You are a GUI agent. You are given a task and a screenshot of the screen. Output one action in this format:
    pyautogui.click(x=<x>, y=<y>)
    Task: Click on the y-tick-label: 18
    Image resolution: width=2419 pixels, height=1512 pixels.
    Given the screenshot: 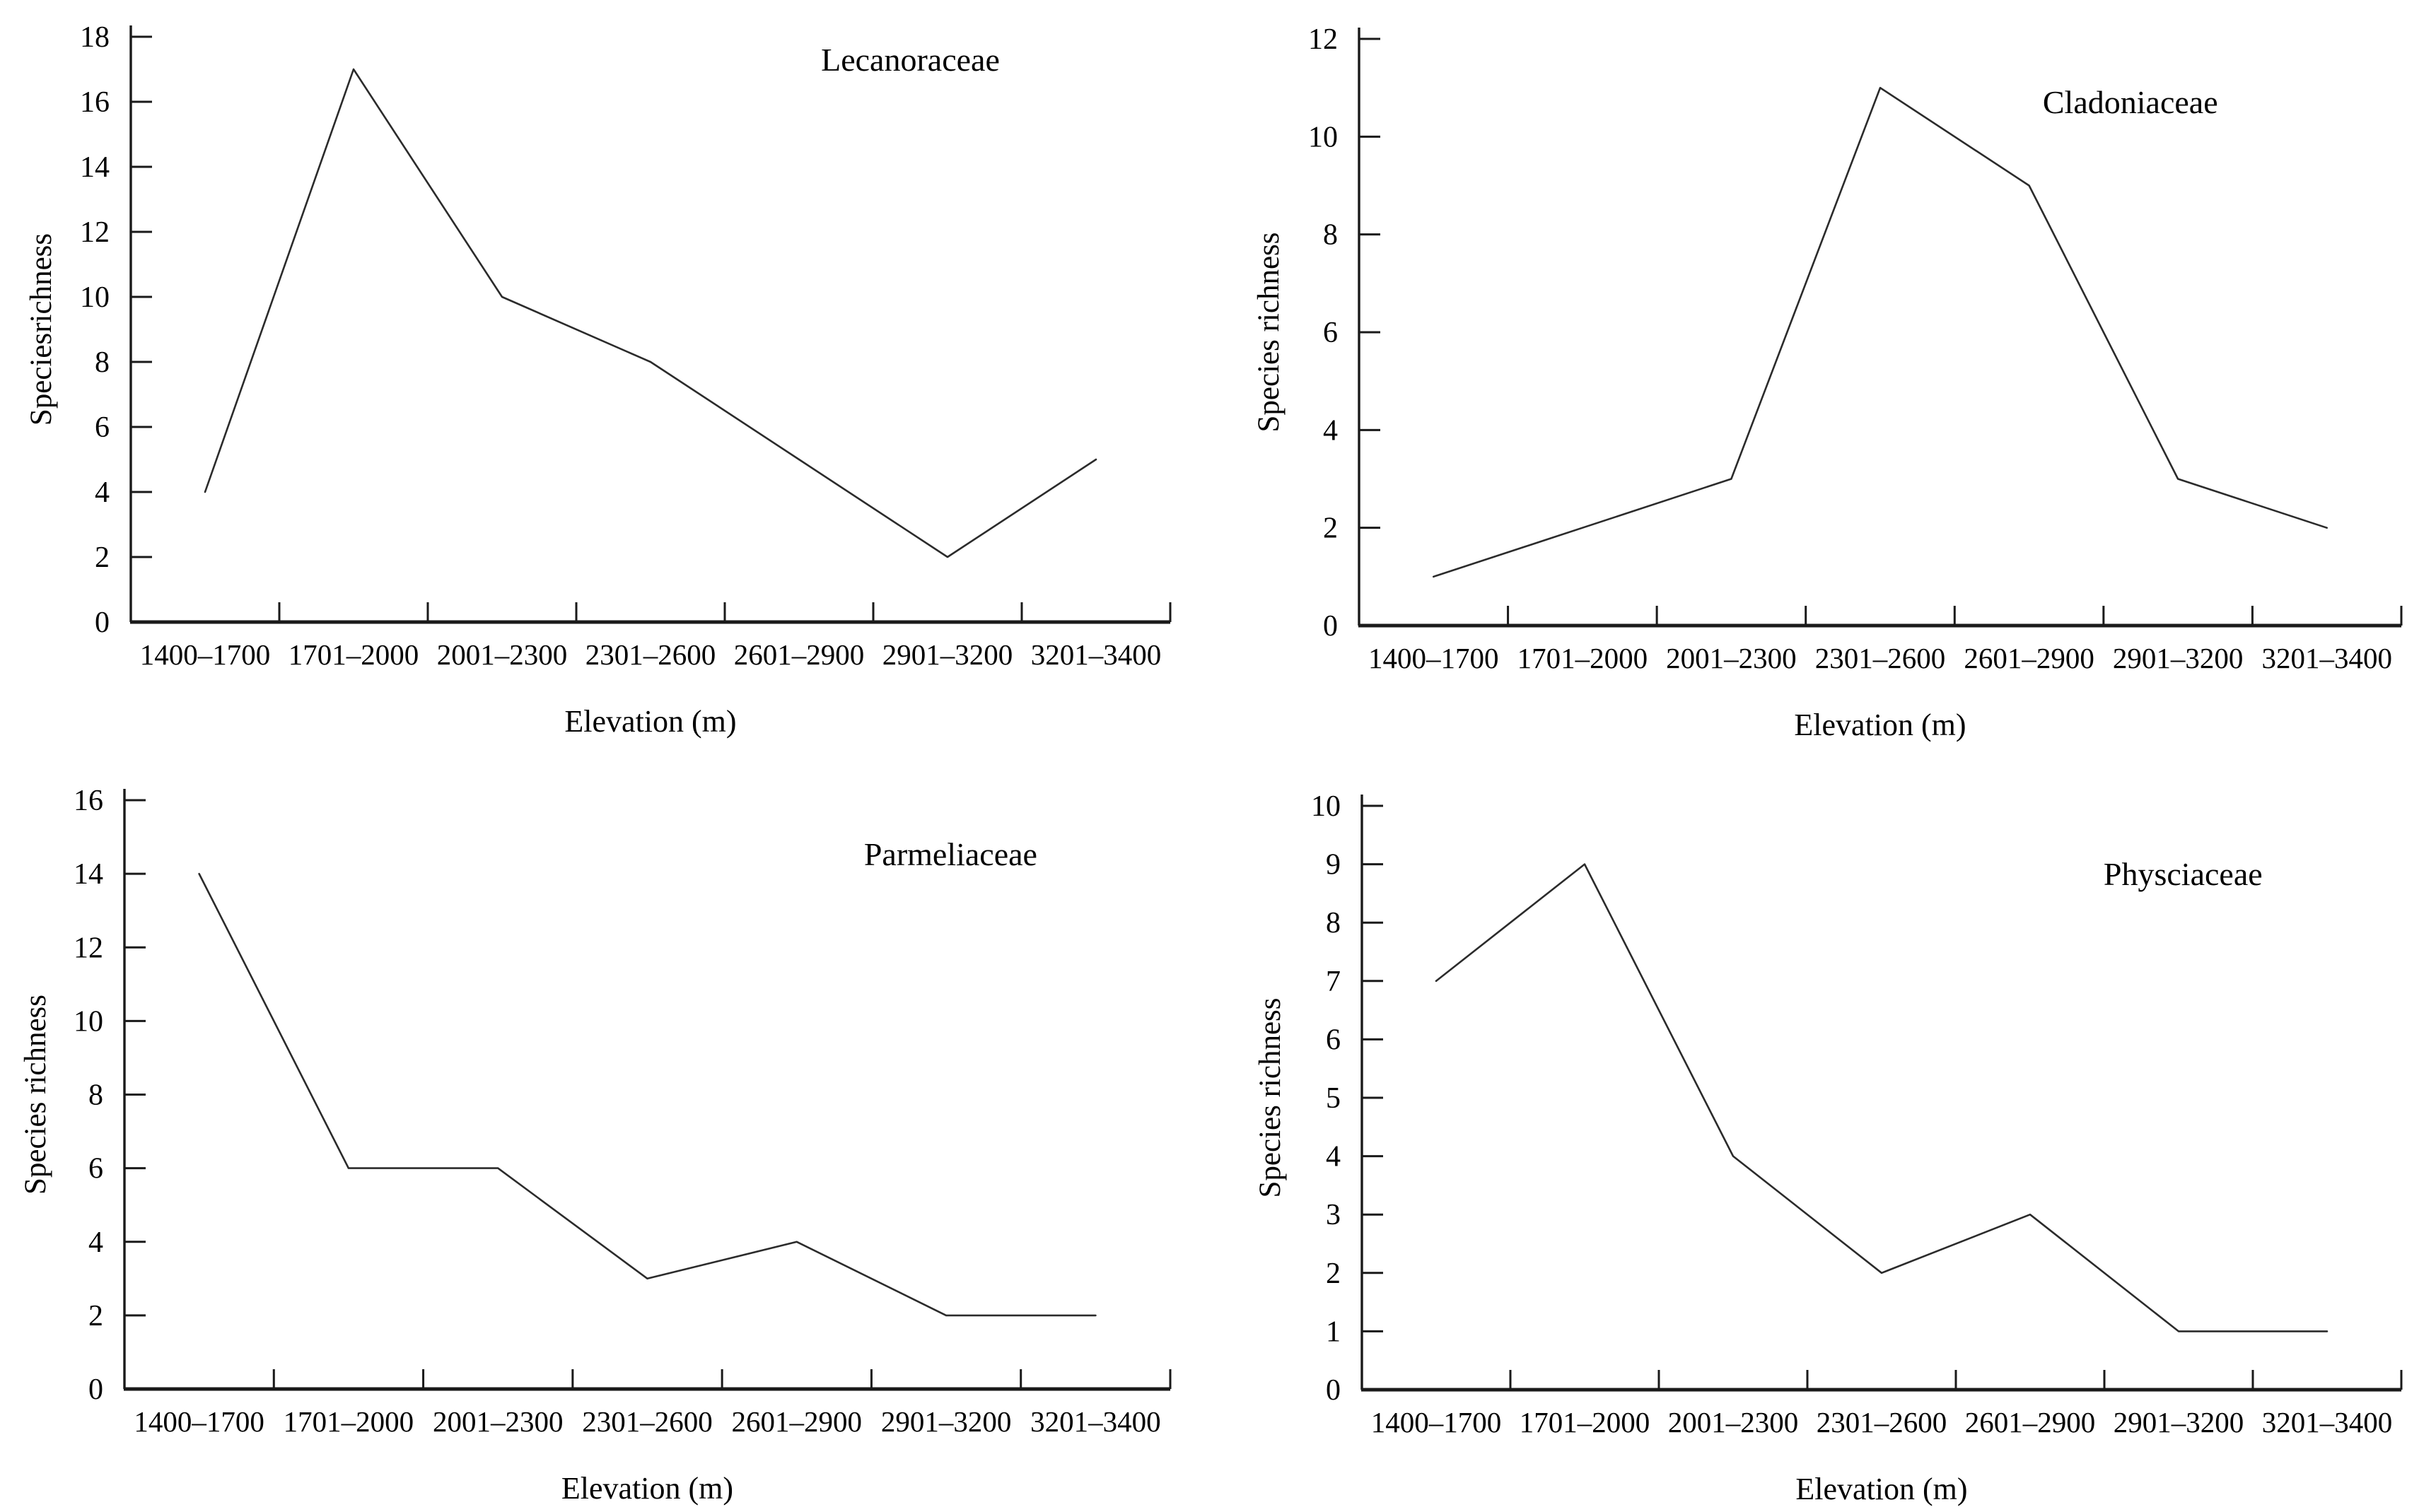 What is the action you would take?
    pyautogui.click(x=95, y=37)
    